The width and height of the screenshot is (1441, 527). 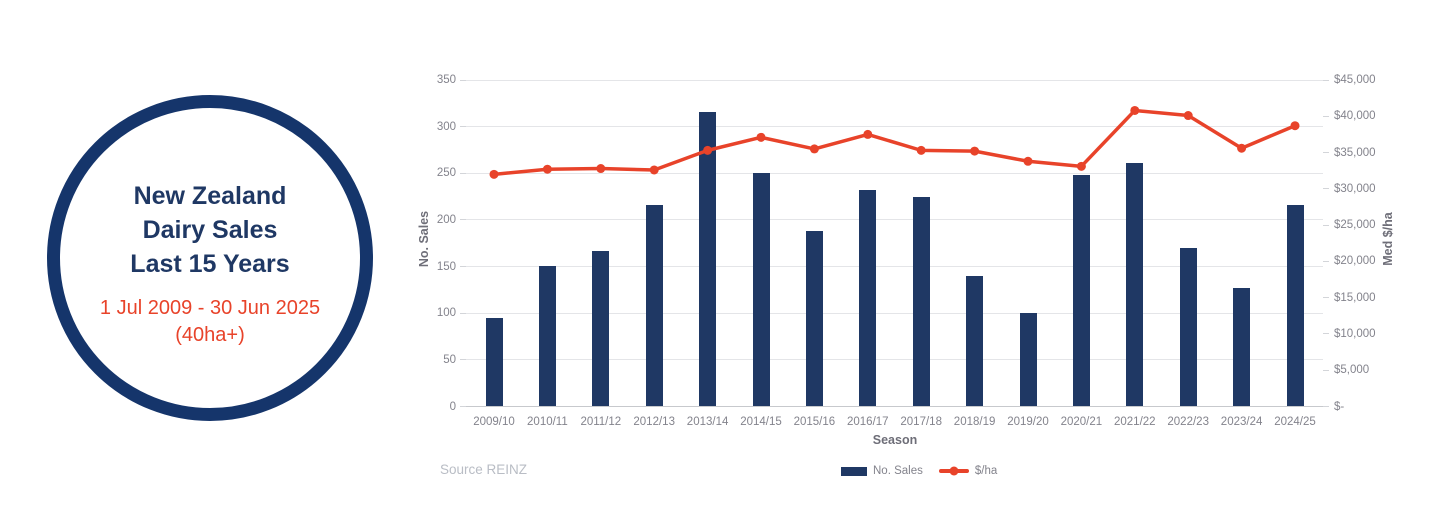 What do you see at coordinates (1028, 421) in the screenshot?
I see `x-axis-tick-label: 2019/20` at bounding box center [1028, 421].